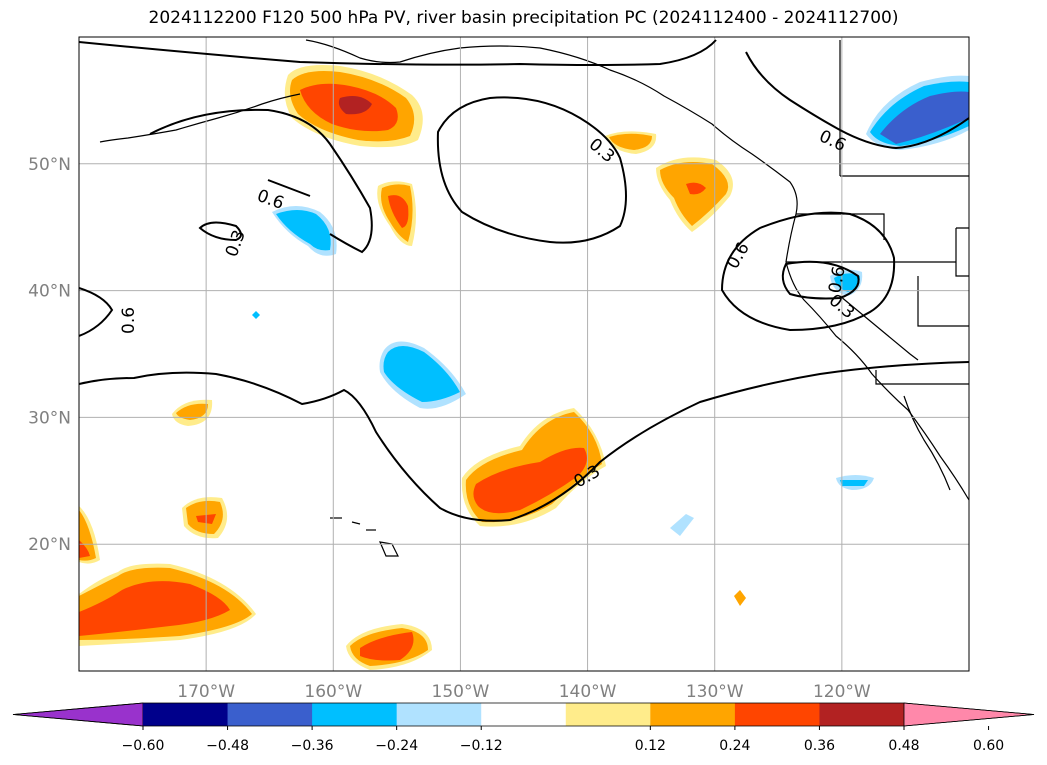 The height and width of the screenshot is (765, 1047). I want to click on positive-anomaly-gulf, so click(631, 142).